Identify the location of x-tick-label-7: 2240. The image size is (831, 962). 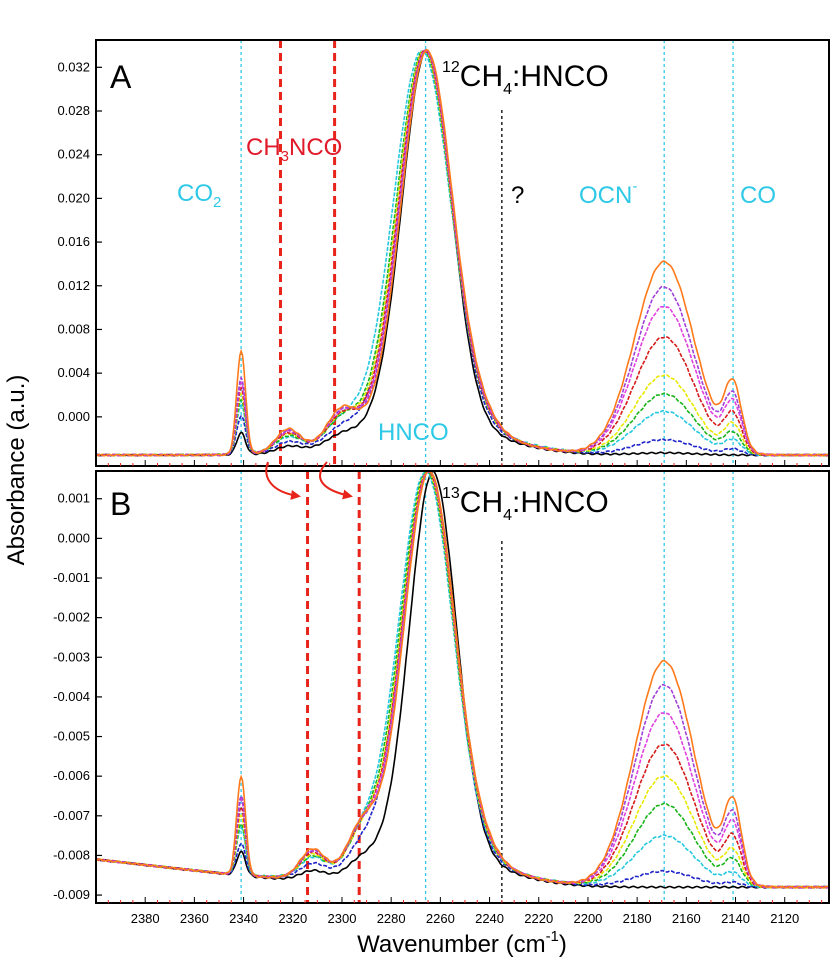
(489, 918).